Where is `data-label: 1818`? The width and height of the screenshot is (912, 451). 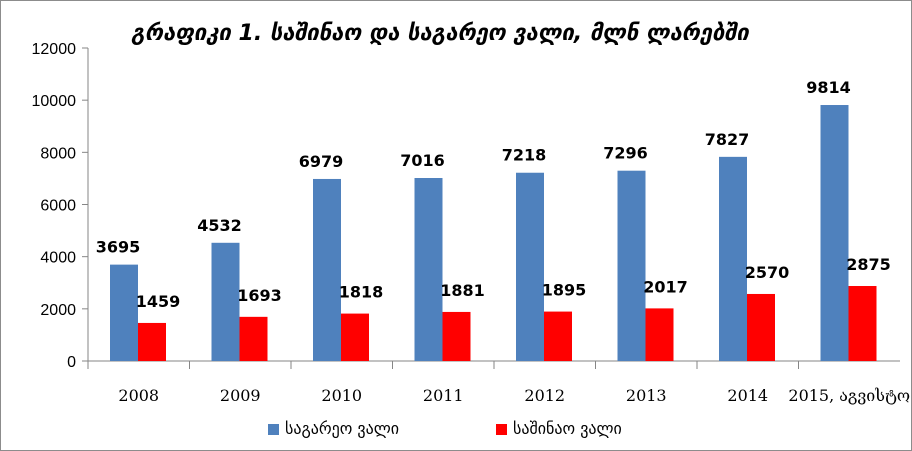
data-label: 1818 is located at coordinates (361, 292).